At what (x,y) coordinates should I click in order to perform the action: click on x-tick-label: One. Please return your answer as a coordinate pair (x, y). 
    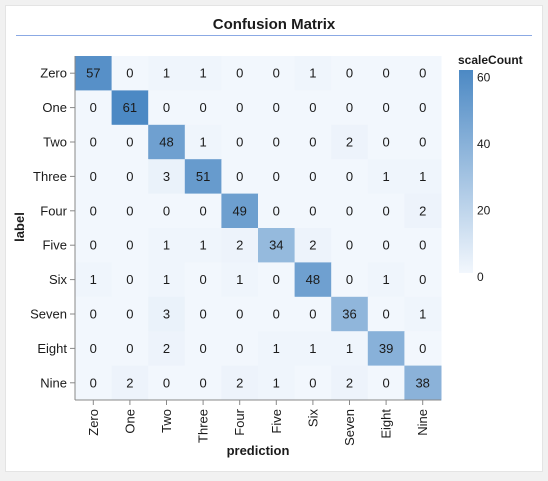
    Looking at the image, I should click on (129, 421).